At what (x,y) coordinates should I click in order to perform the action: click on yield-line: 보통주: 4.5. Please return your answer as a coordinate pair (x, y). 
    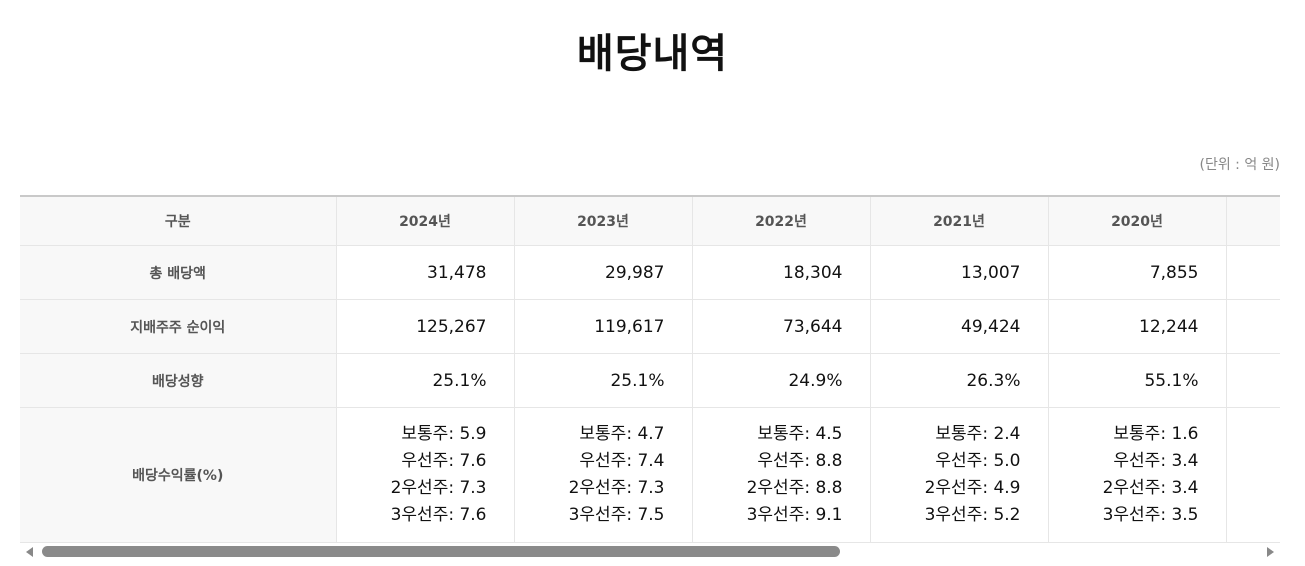
    Looking at the image, I should click on (800, 434).